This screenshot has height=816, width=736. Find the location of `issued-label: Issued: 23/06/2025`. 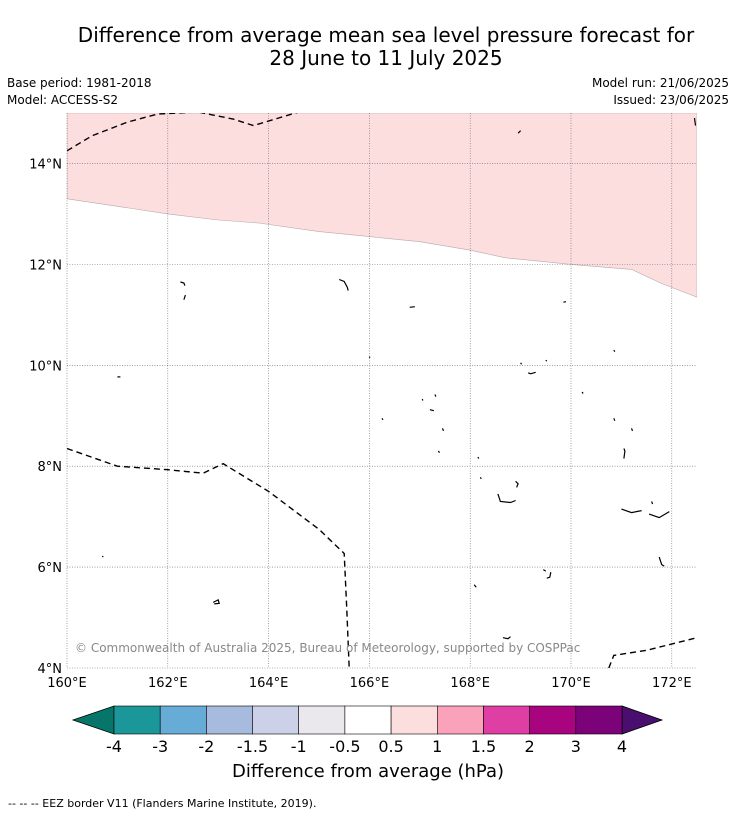

issued-label: Issued: 23/06/2025 is located at coordinates (671, 100).